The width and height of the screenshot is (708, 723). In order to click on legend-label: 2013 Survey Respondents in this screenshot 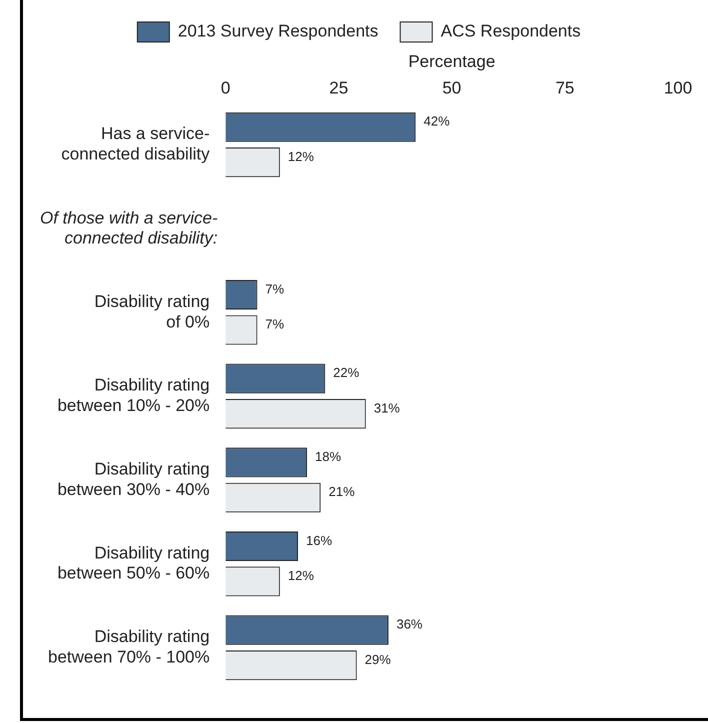, I will do `click(278, 31)`.